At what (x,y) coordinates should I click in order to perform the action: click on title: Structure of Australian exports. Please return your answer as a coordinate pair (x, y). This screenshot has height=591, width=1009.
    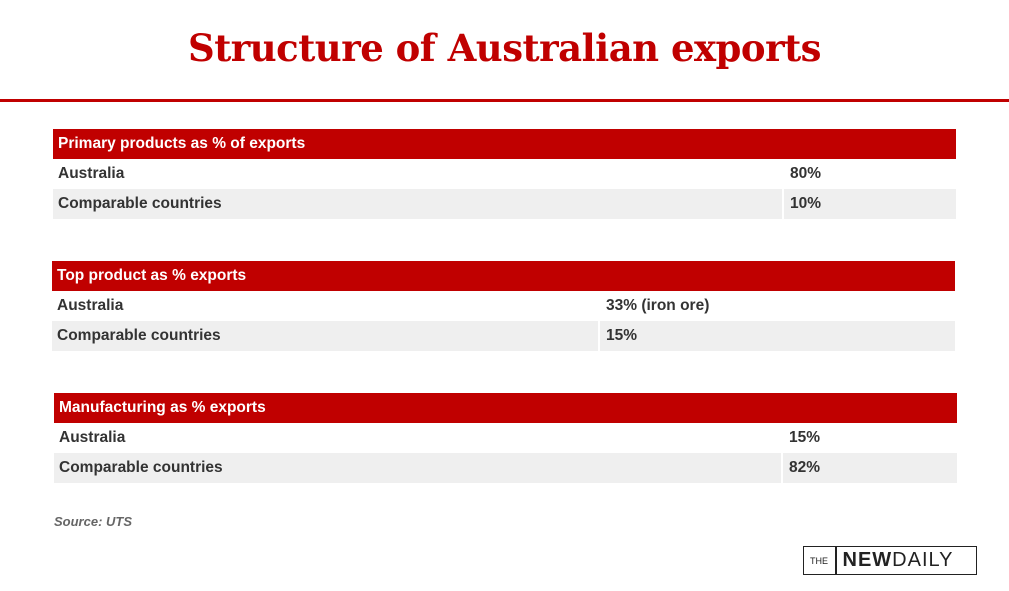
    Looking at the image, I should click on (504, 48).